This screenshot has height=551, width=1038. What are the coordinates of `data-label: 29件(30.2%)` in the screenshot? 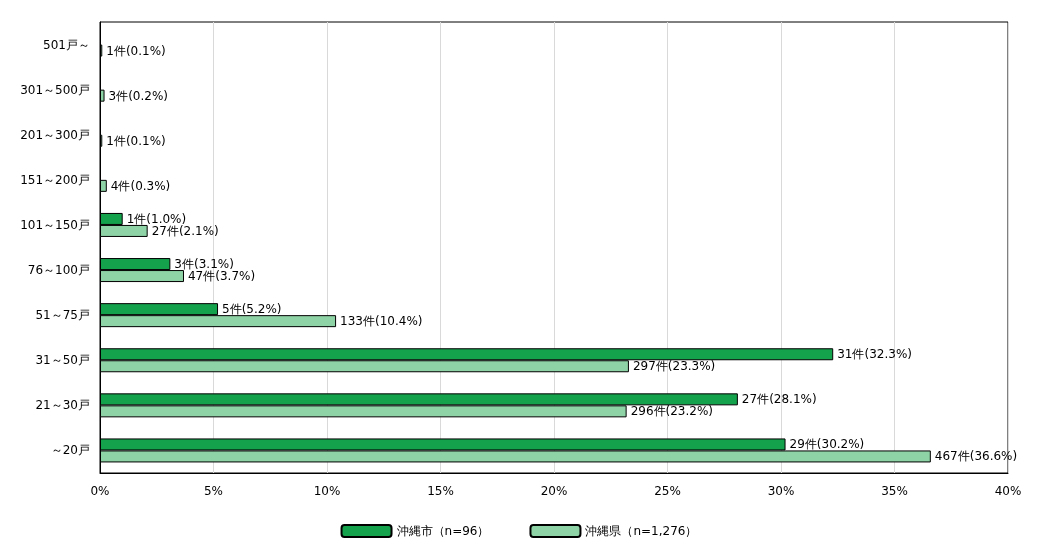 It's located at (827, 444).